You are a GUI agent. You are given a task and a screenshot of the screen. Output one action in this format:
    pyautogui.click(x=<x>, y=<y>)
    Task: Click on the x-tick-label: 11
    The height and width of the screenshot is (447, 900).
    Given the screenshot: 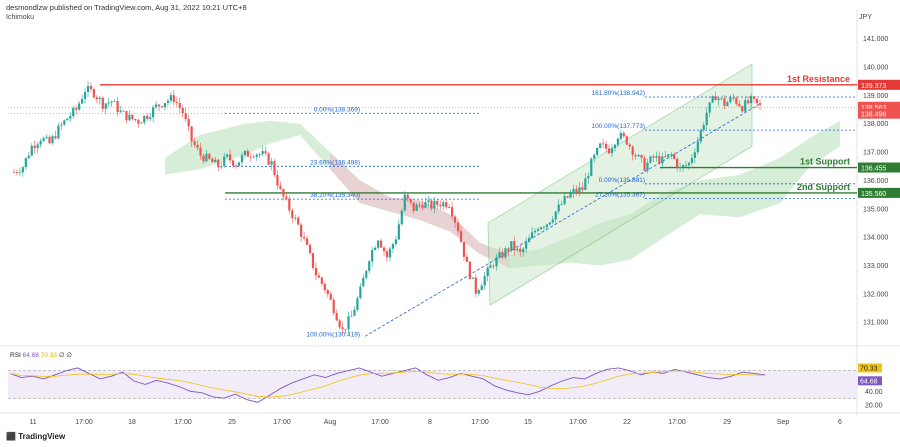 What is the action you would take?
    pyautogui.click(x=32, y=422)
    